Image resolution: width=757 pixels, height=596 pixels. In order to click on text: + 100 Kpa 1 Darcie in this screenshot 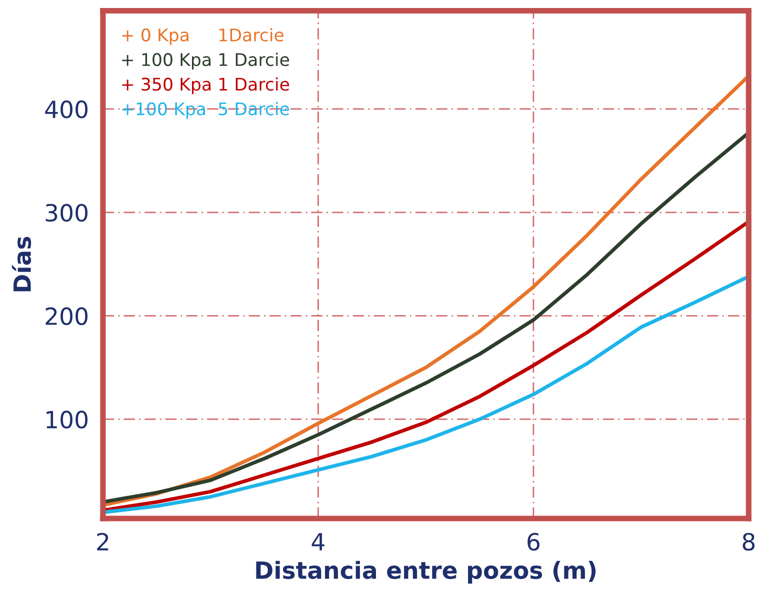, I will do `click(206, 61)`.